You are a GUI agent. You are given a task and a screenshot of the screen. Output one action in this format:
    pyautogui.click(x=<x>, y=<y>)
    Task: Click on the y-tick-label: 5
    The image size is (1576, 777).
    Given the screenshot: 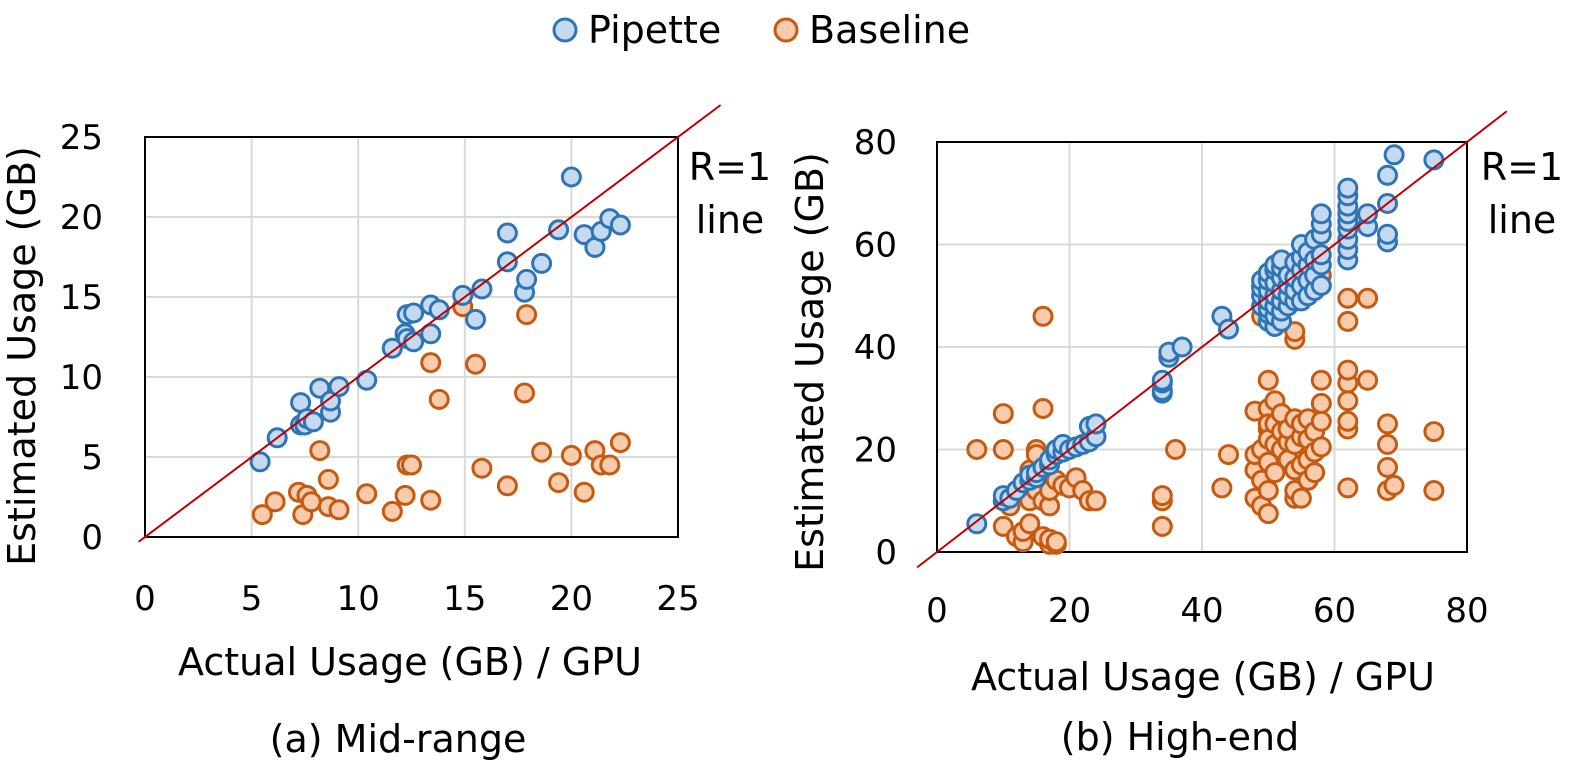 What is the action you would take?
    pyautogui.click(x=92, y=458)
    